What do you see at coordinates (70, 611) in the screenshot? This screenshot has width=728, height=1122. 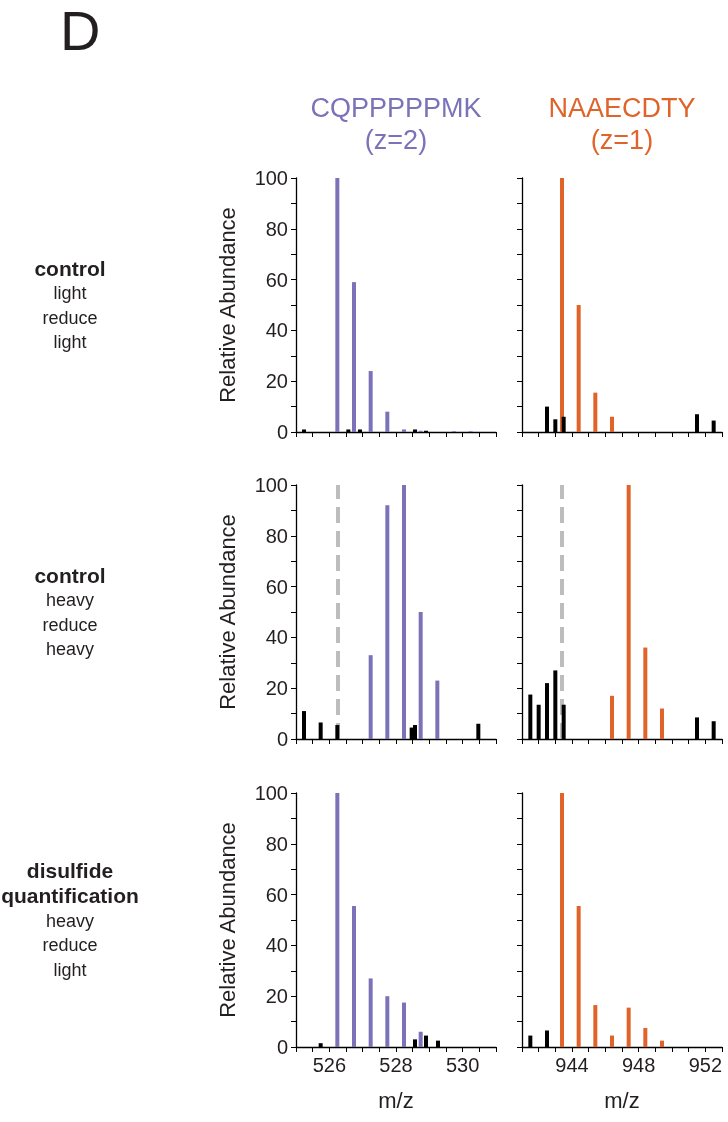 I see `text: control heavy reduce heavy` at bounding box center [70, 611].